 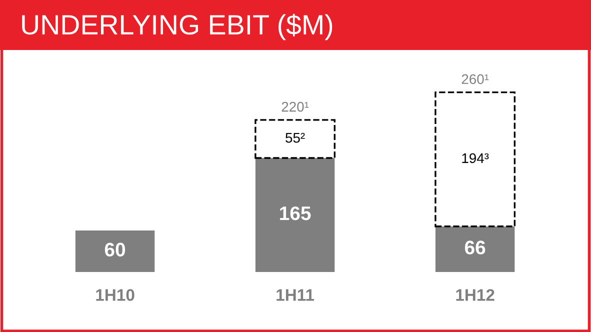 What do you see at coordinates (115, 295) in the screenshot?
I see `x-tick-label: 1H10` at bounding box center [115, 295].